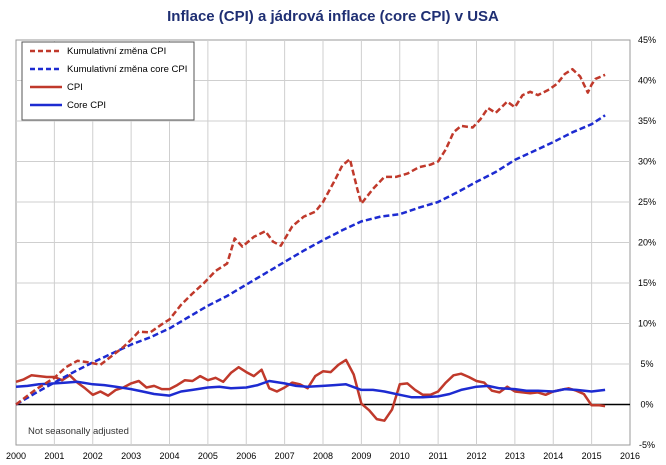  I want to click on x-tick-2003: 2003, so click(131, 456).